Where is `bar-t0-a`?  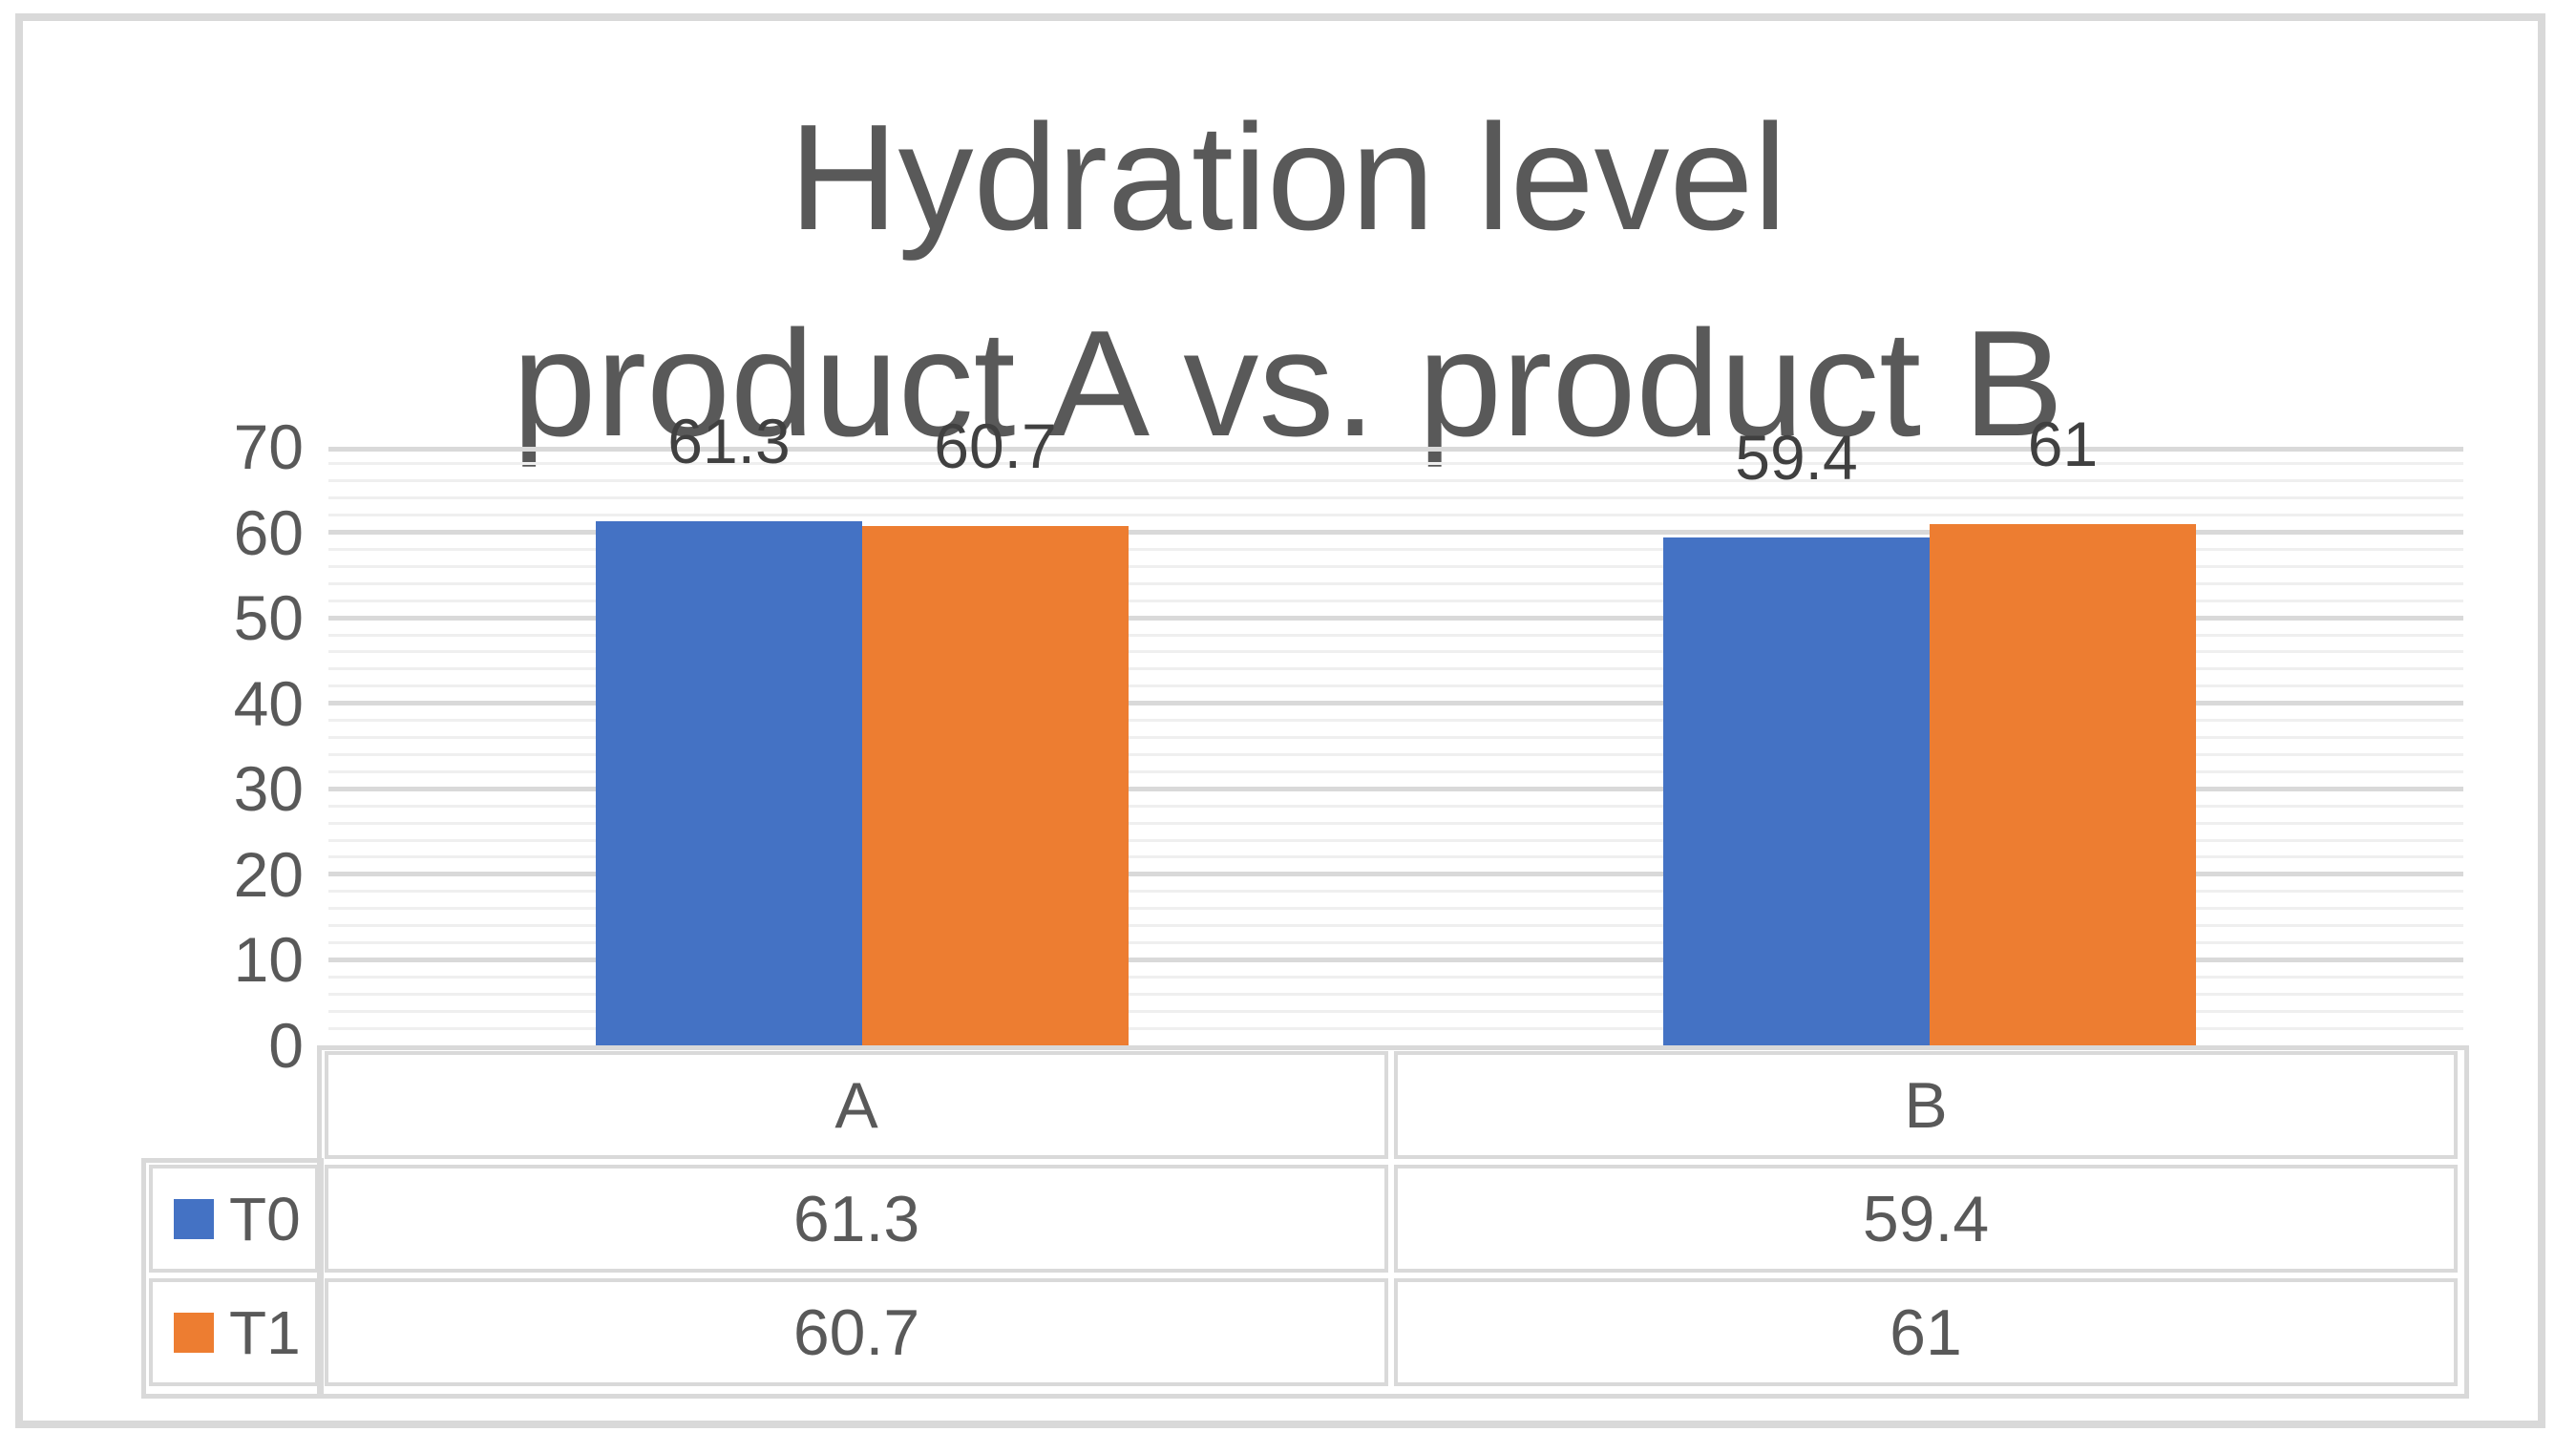 bar-t0-a is located at coordinates (729, 782).